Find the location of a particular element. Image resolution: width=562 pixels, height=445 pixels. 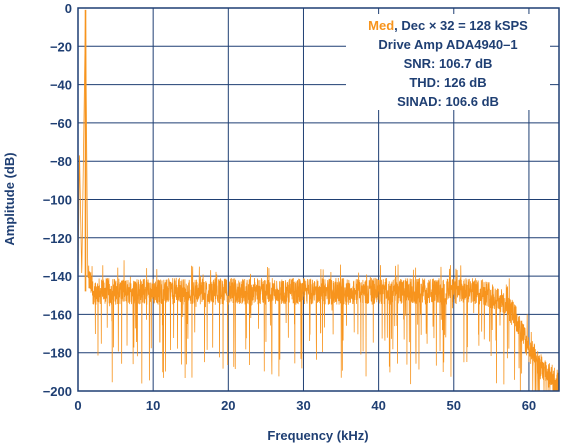

y-tick-label: −100 is located at coordinates (57, 200).